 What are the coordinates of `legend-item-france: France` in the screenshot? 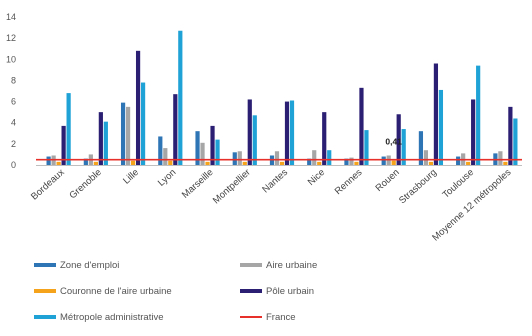 It's located at (268, 317).